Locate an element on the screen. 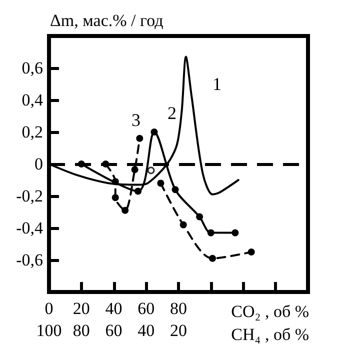  x2-tick-label: 20 is located at coordinates (178, 330).